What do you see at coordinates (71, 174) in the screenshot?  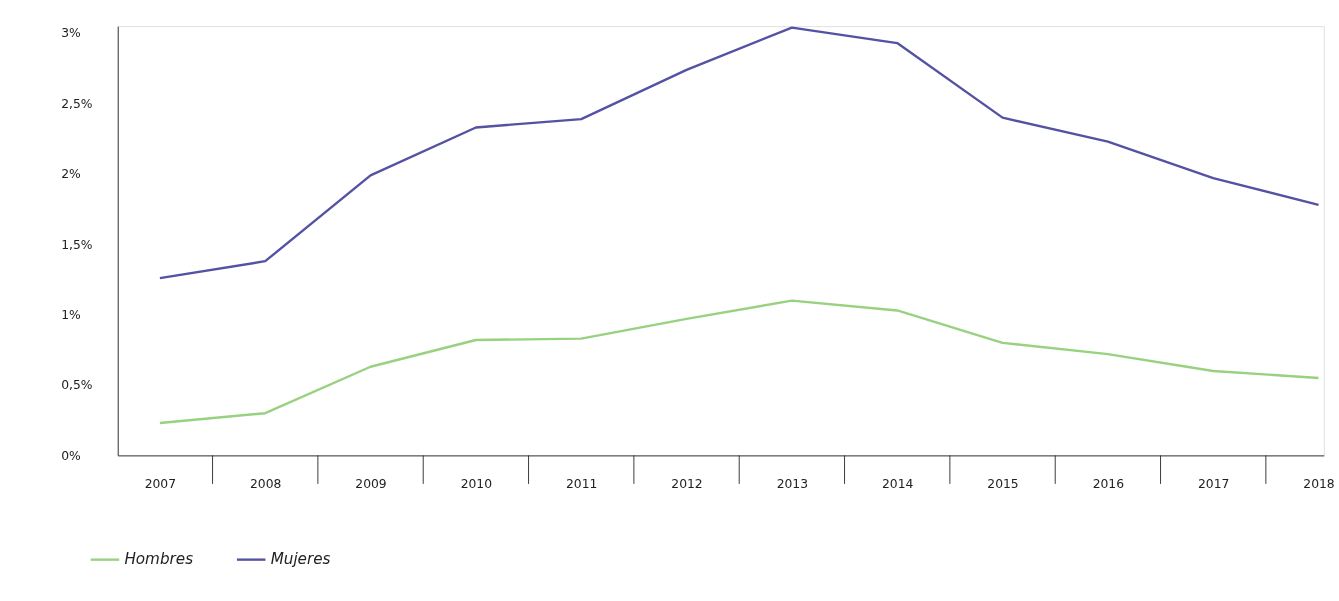 I see `y-tick-label: 2%` at bounding box center [71, 174].